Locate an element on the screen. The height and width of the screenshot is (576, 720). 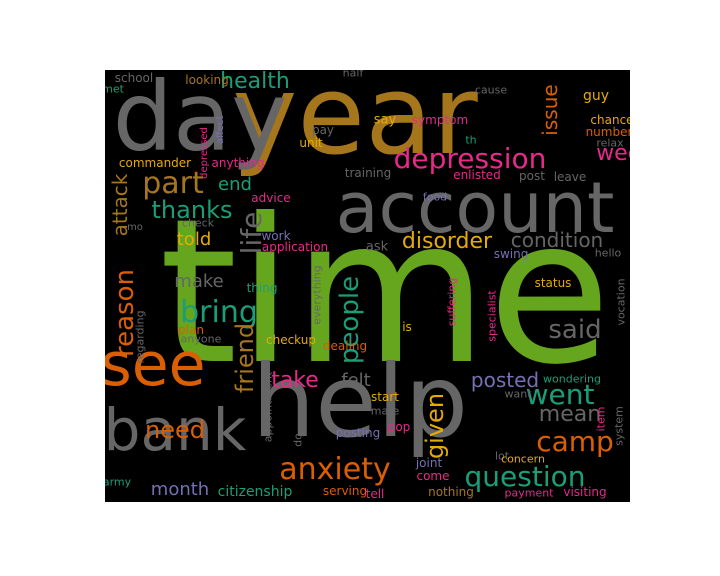
word-plan: plan is located at coordinates (191, 330).